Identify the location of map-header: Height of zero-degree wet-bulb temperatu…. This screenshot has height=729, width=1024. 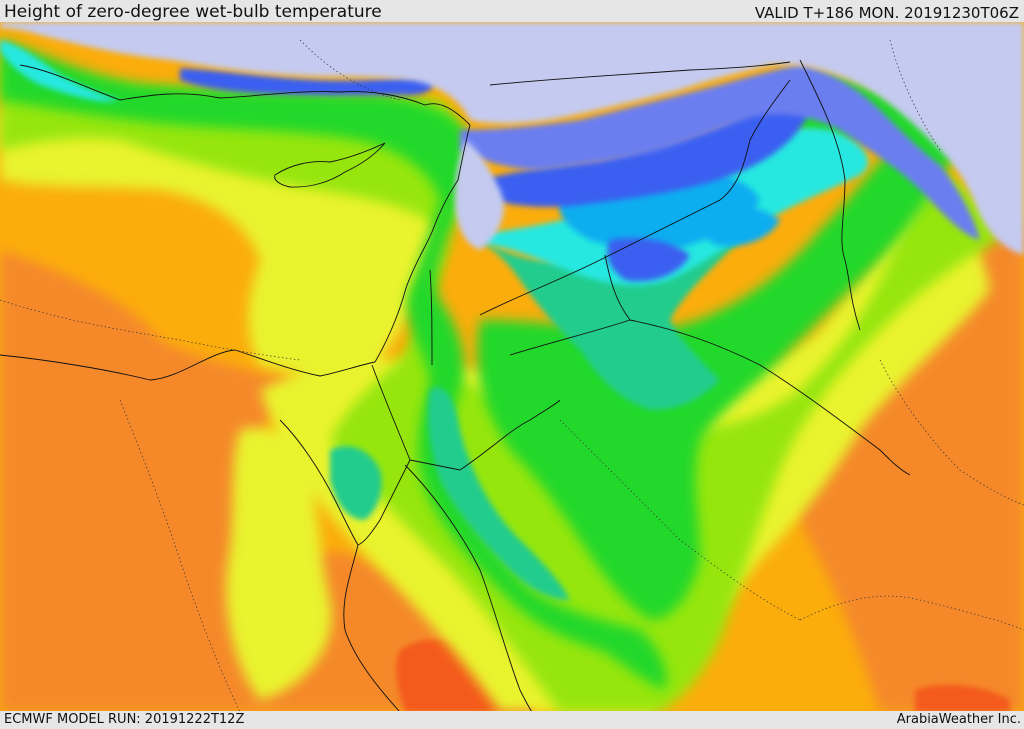
(512, 11).